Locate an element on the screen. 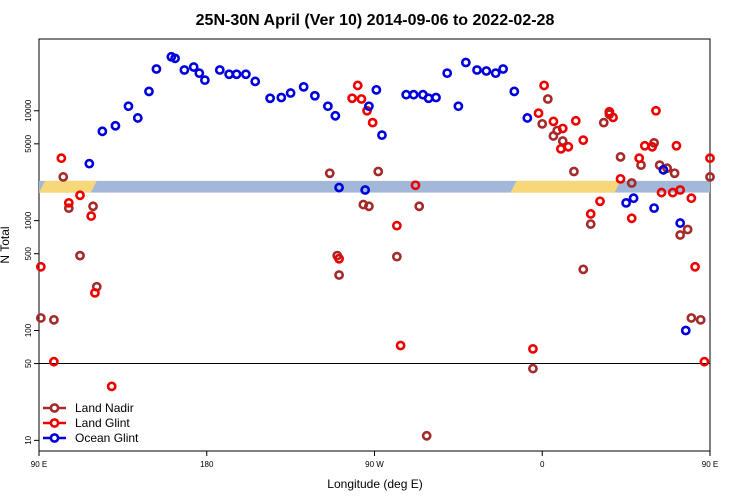  y-tick-label: 500 is located at coordinates (28, 253).